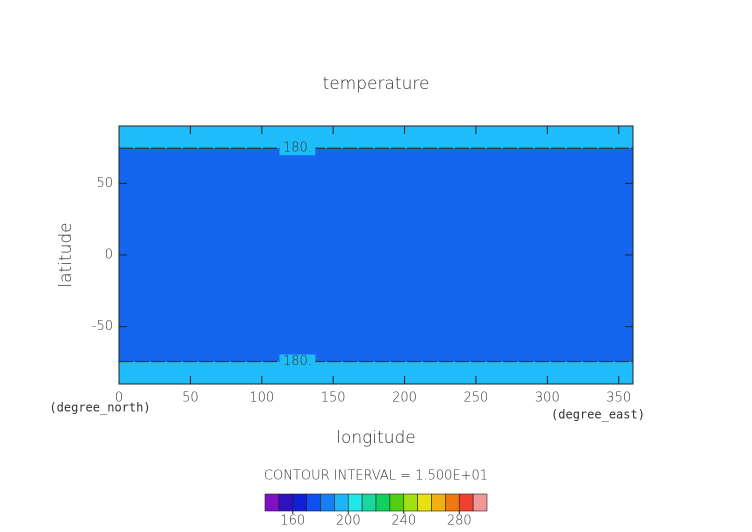 The height and width of the screenshot is (532, 752). What do you see at coordinates (376, 476) in the screenshot?
I see `contour-interval: CONTOUR INTERVAL = 1.500E+01` at bounding box center [376, 476].